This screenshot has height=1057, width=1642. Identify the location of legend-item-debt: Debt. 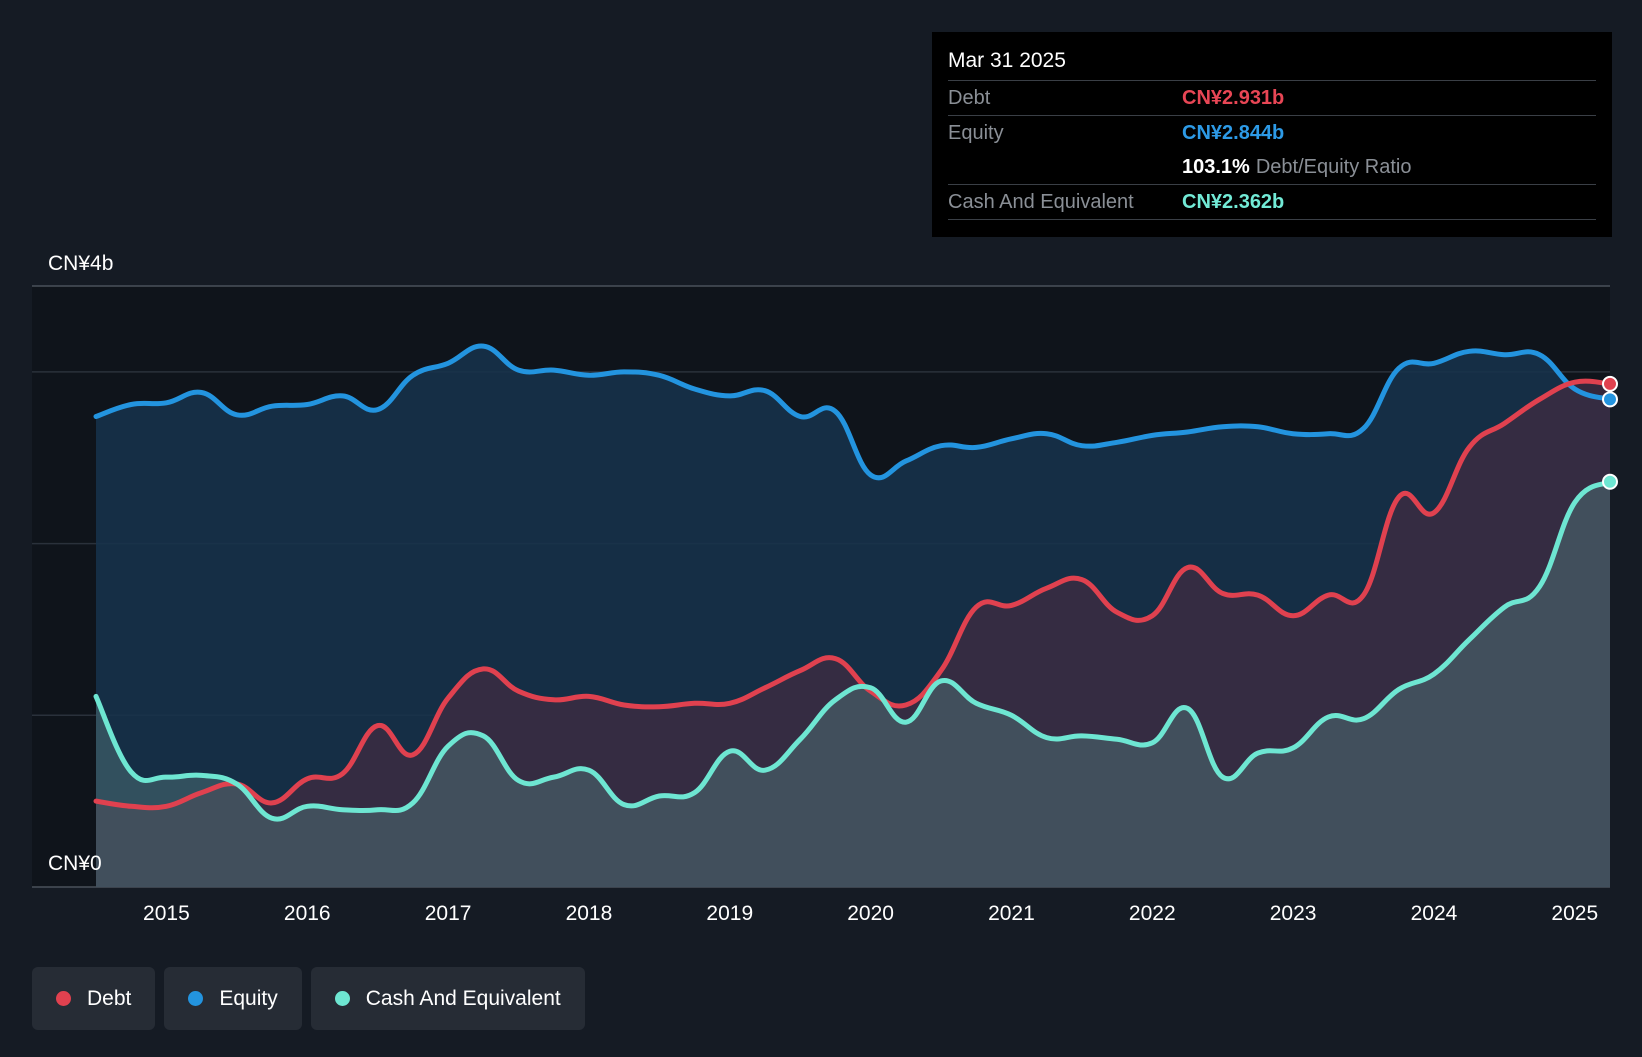
(94, 998).